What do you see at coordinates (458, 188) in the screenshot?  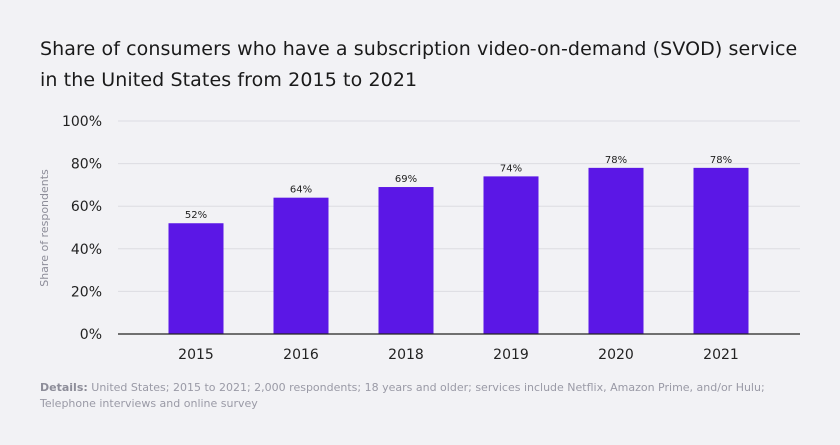 I see `data-labels: 52% 64% 69% 74% 78% 78%` at bounding box center [458, 188].